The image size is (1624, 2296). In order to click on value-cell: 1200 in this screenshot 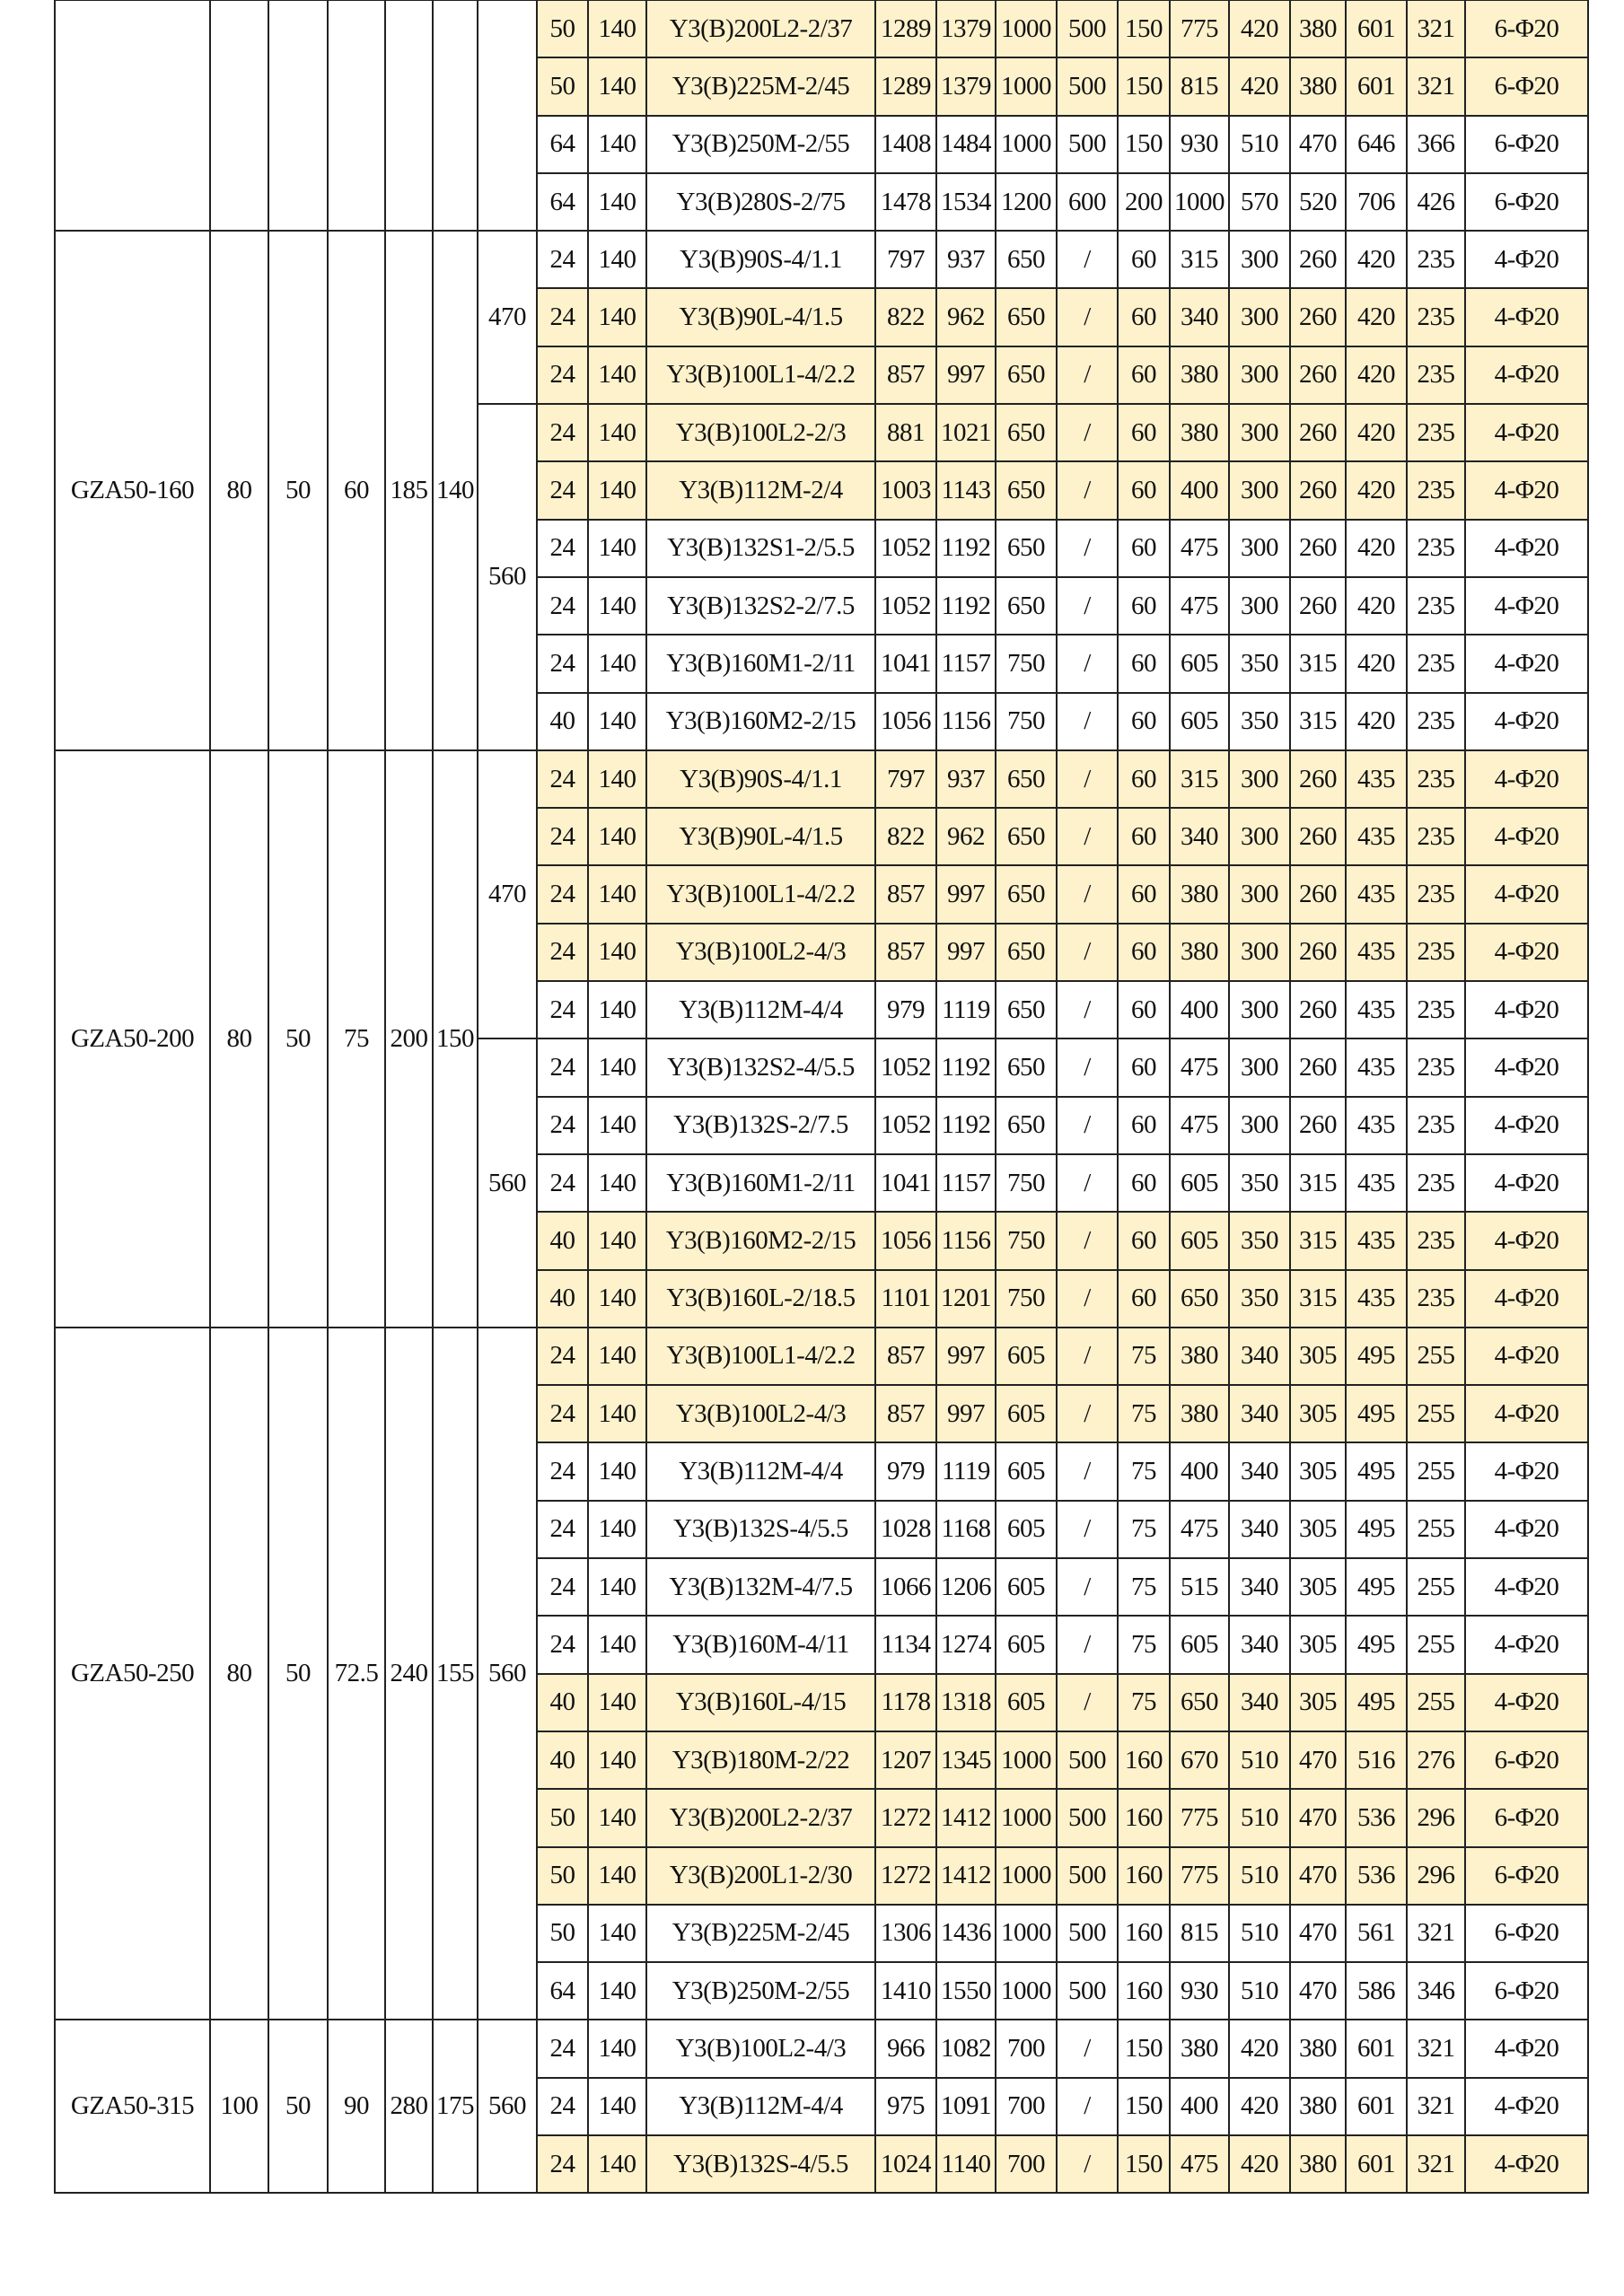, I will do `click(1026, 201)`.